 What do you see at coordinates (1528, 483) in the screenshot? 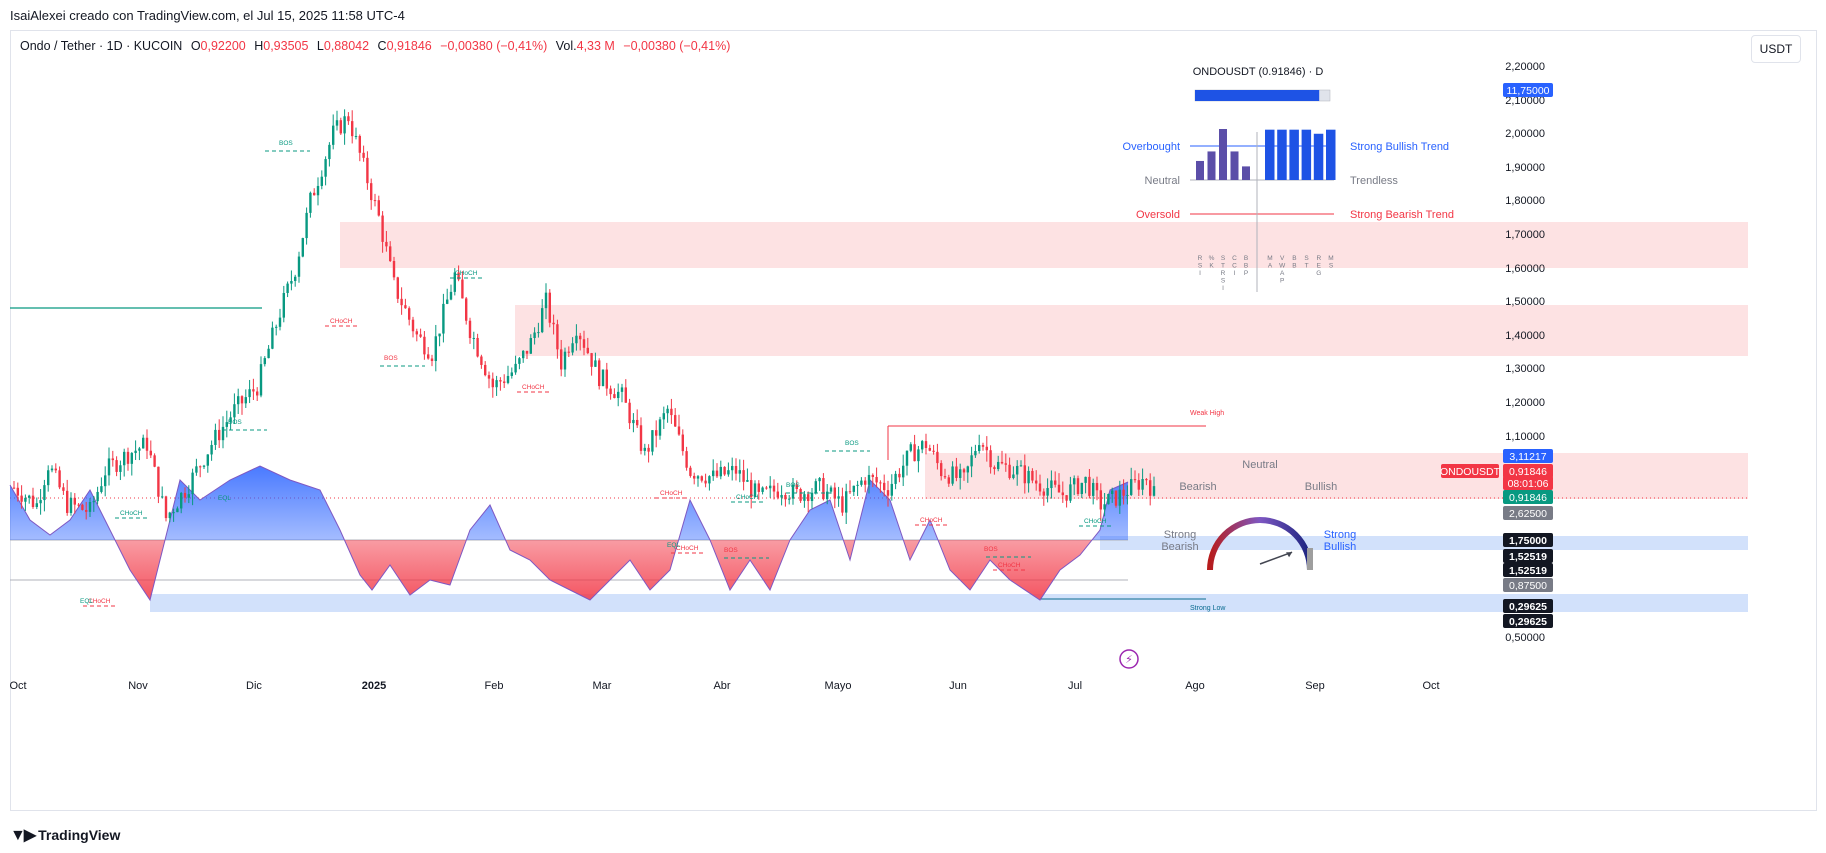
I see `price-badge: 08:01:06` at bounding box center [1528, 483].